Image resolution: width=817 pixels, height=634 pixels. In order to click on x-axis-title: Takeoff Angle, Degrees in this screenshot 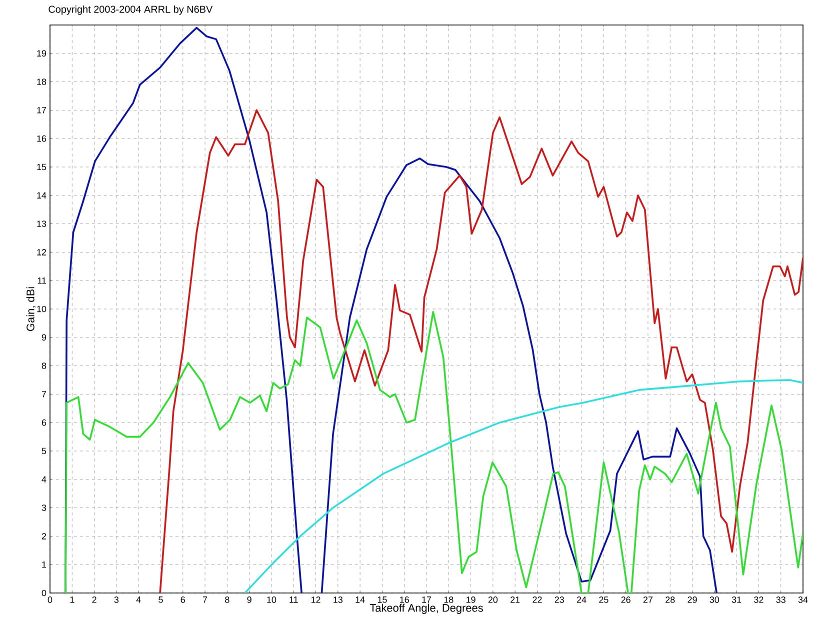, I will do `click(426, 609)`.